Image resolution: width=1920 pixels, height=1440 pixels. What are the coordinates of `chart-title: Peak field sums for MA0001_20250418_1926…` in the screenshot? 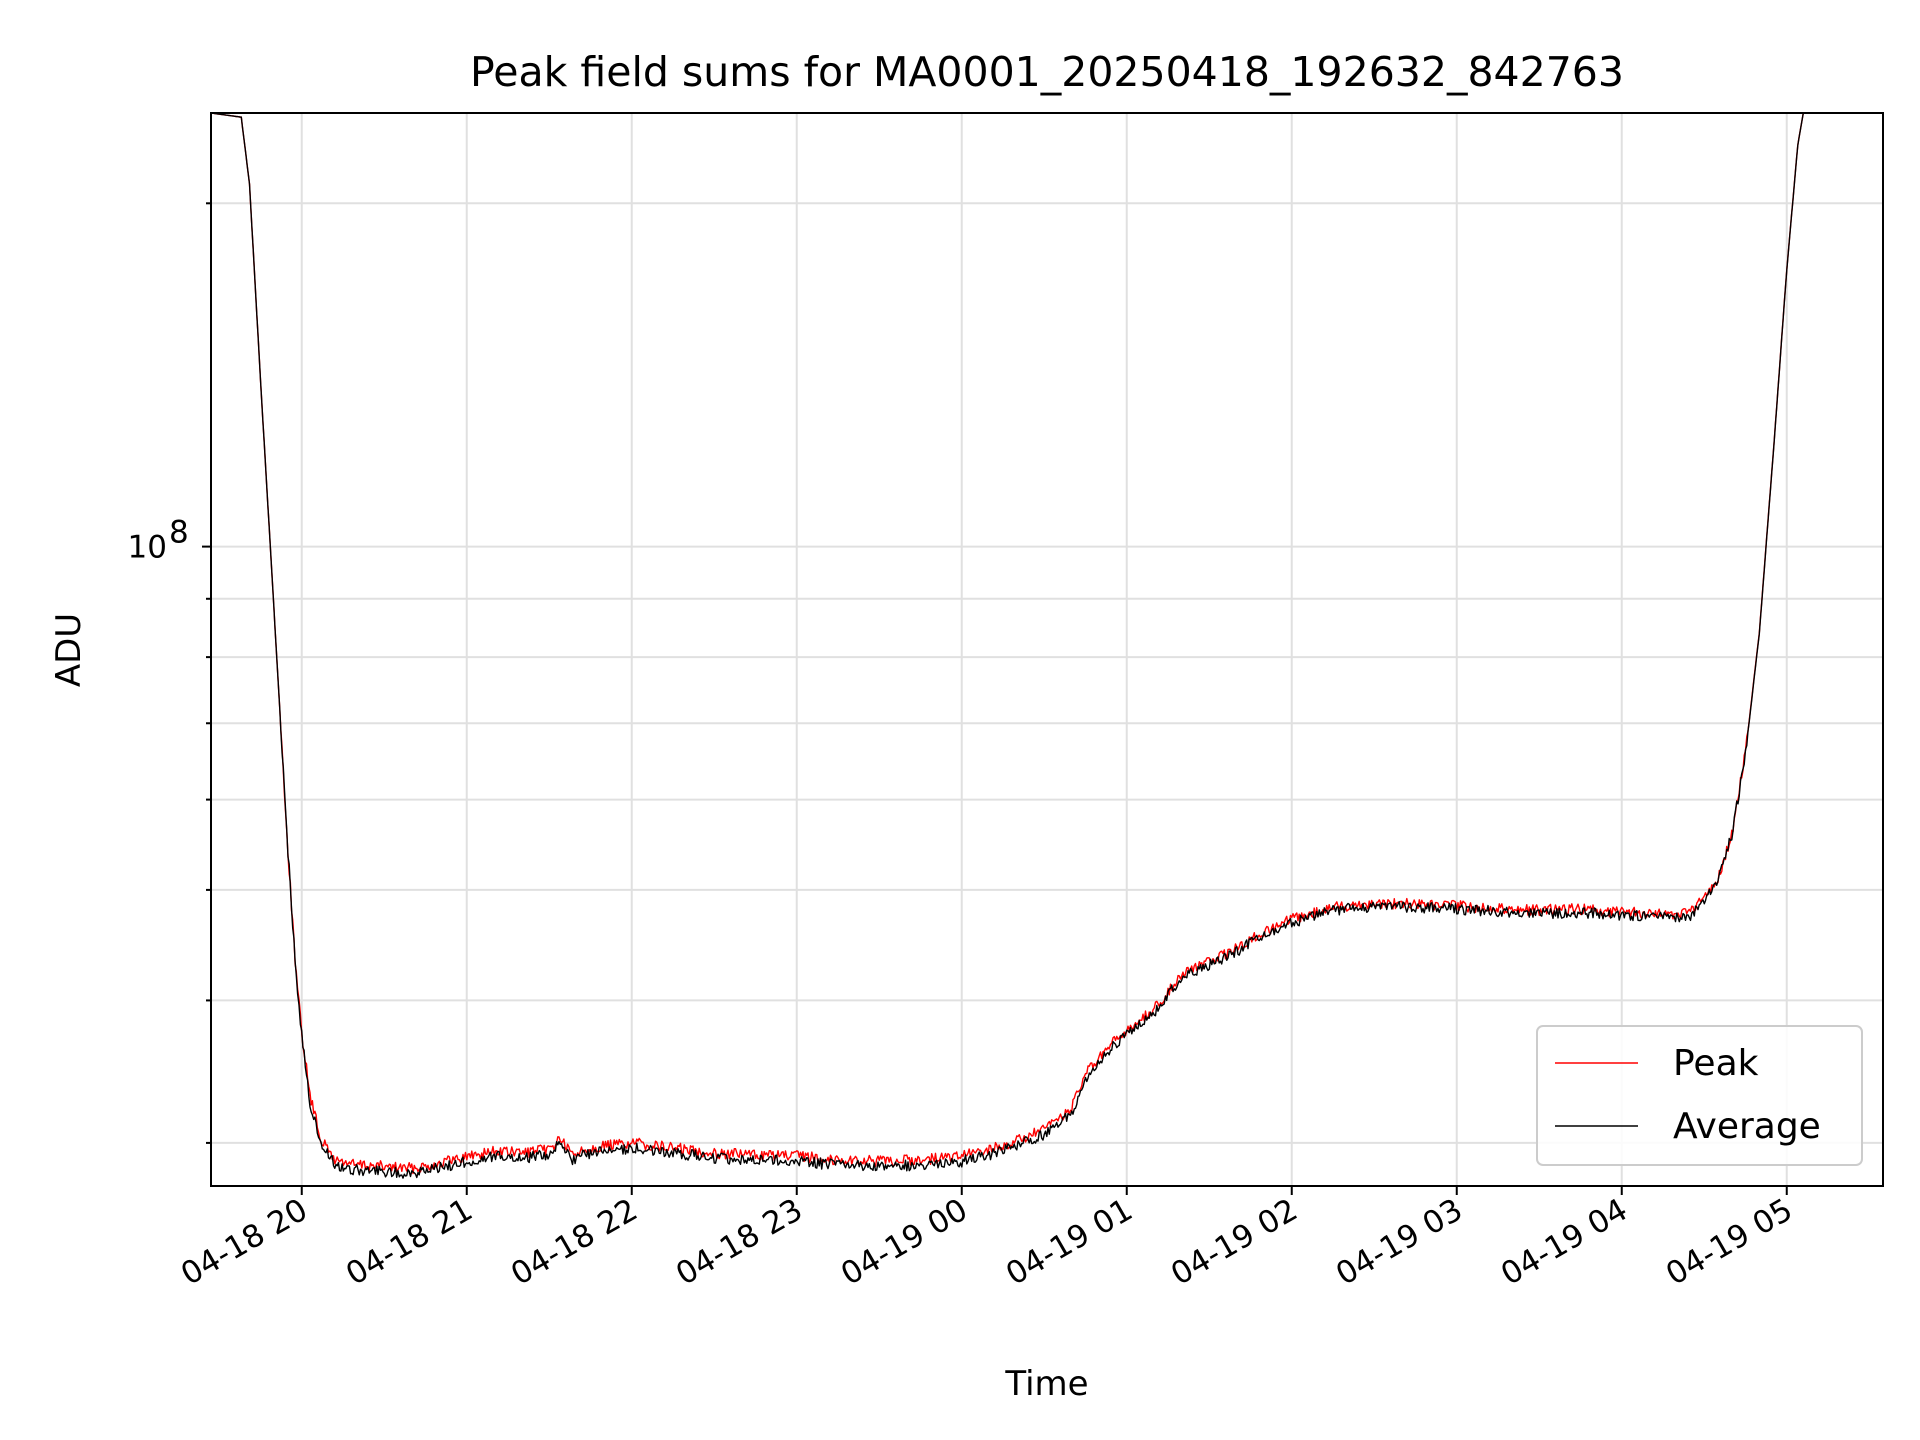 It's located at (1047, 72).